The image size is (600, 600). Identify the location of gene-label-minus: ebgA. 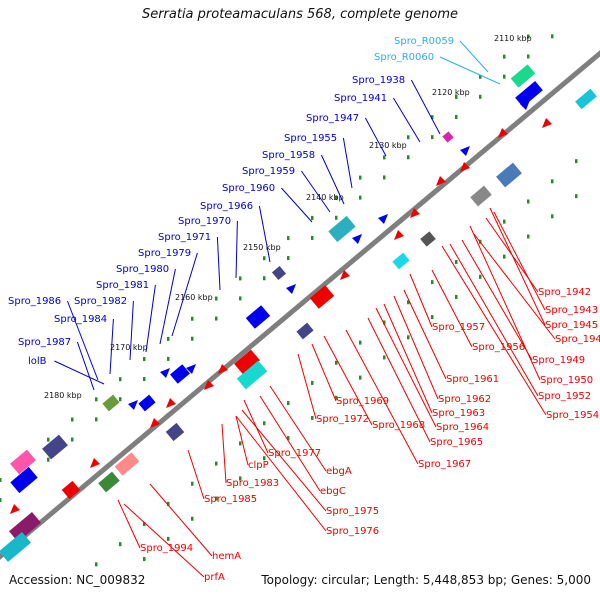
(339, 471).